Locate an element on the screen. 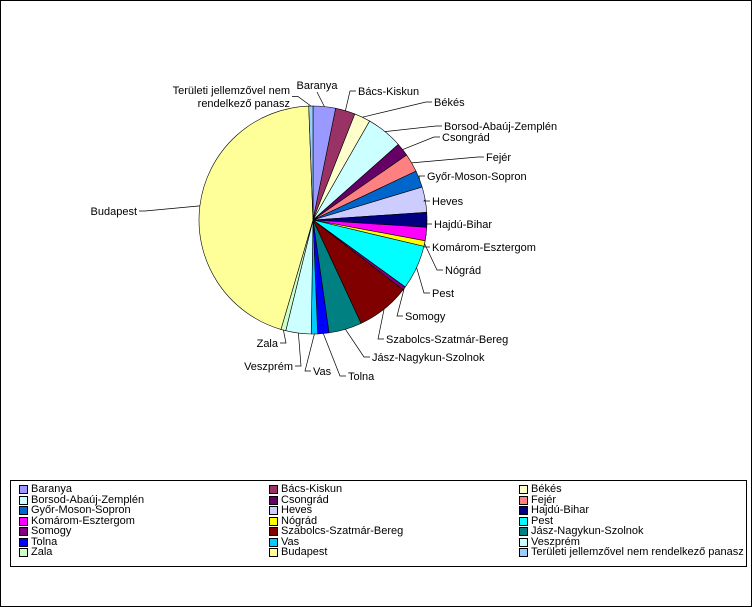 This screenshot has width=752, height=607. data-label: Somogy is located at coordinates (425, 317).